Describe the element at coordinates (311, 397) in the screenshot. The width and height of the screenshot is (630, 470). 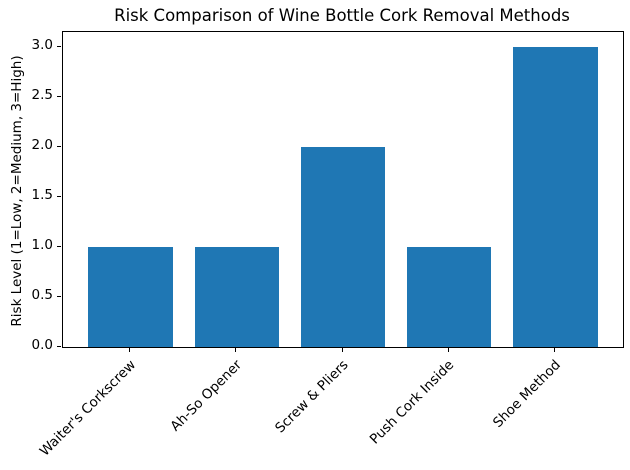
I see `x-tick-label: Screw & Pliers` at that location.